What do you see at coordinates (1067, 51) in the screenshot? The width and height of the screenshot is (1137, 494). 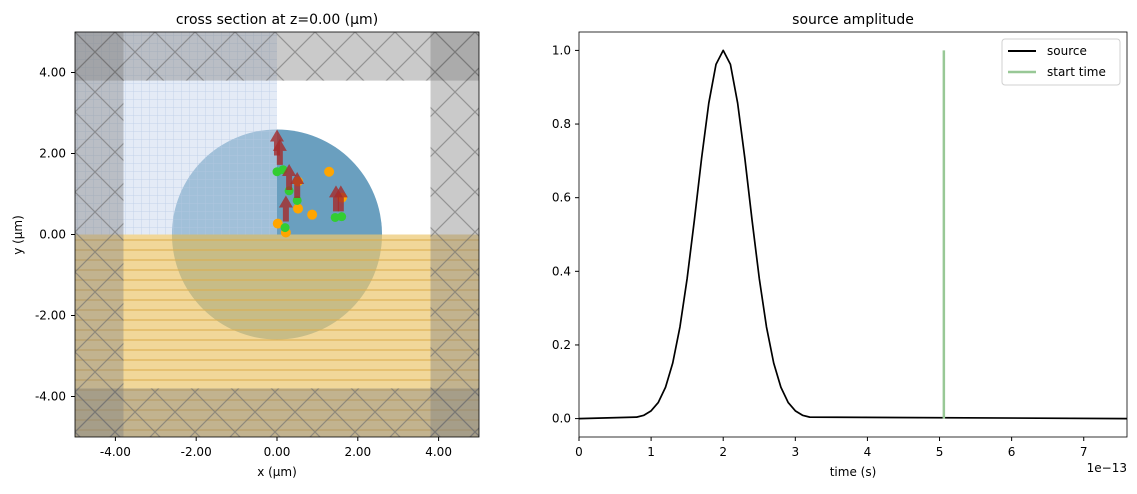 I see `legend-label-source: source` at bounding box center [1067, 51].